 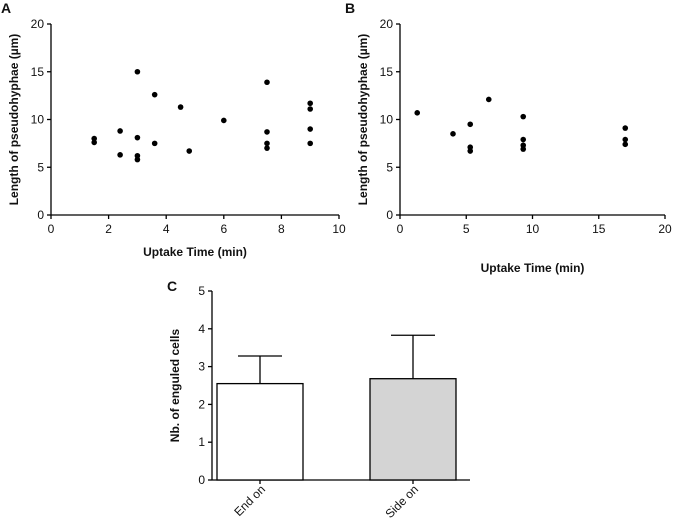 I want to click on panel-b-y-tick-label: 0, so click(x=389, y=215).